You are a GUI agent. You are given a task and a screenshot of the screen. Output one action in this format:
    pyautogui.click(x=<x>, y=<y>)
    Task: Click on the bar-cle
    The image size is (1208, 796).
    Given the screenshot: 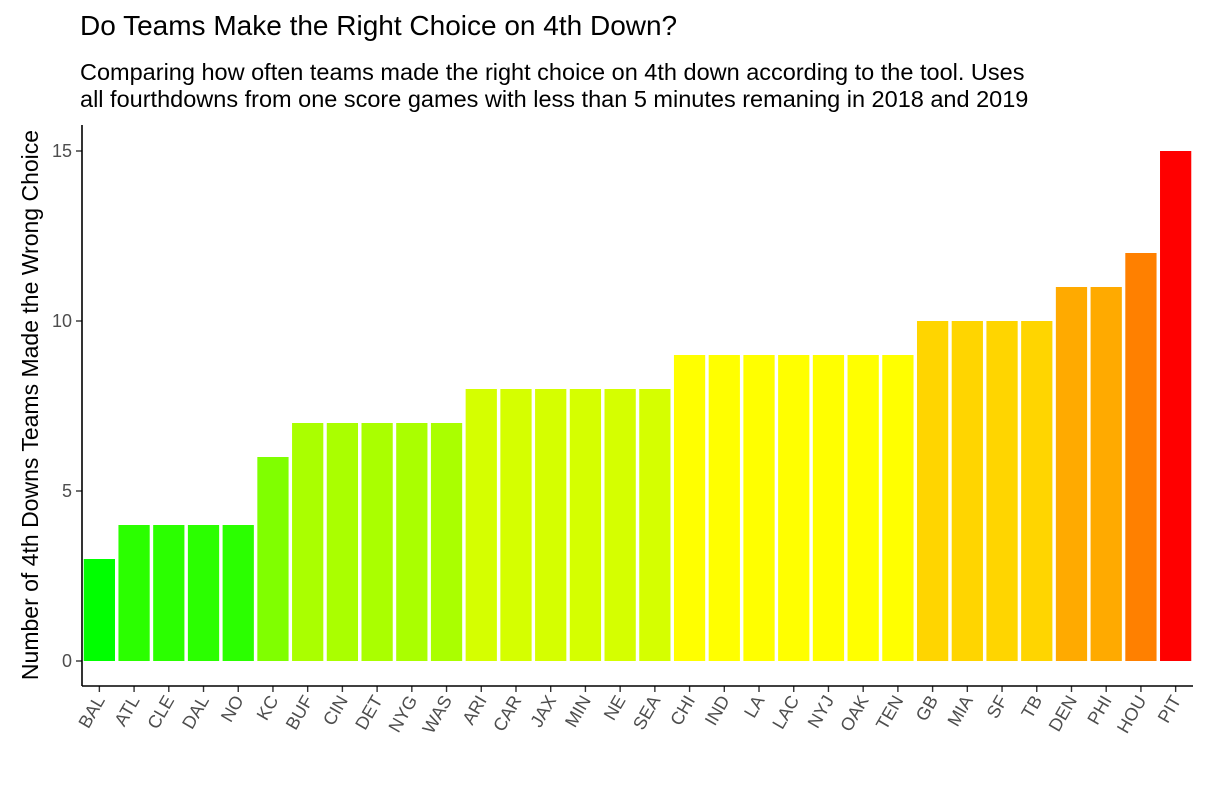 What is the action you would take?
    pyautogui.click(x=169, y=593)
    